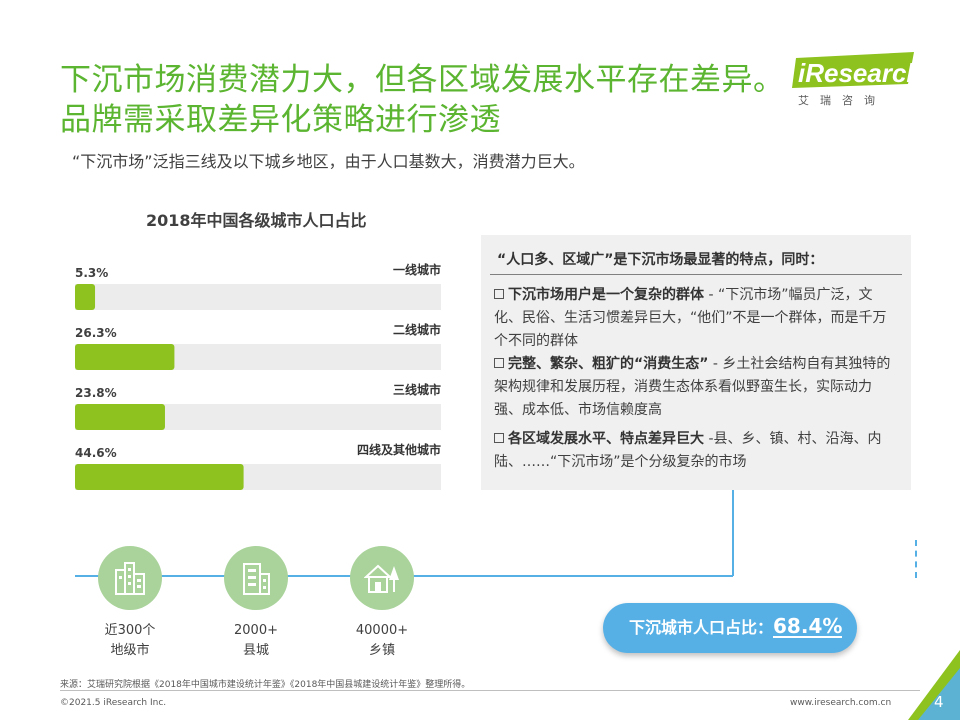 Image resolution: width=960 pixels, height=720 pixels. Describe the element at coordinates (608, 364) in the screenshot. I see `notes-item-2-bold: 完整、繁杂、粗犷的“消费生态”` at that location.